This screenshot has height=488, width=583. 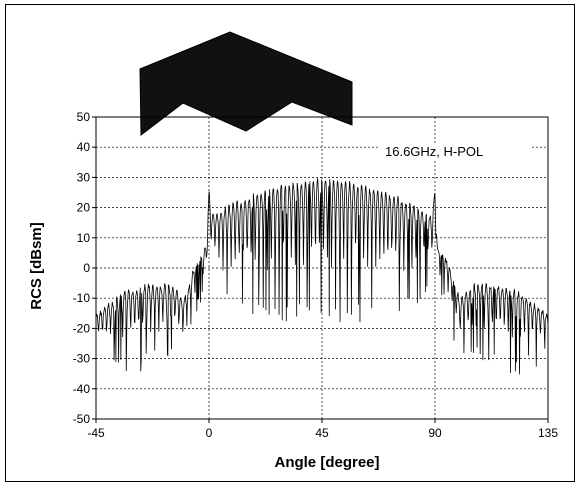 What do you see at coordinates (322, 433) in the screenshot?
I see `x-tick-label: 45` at bounding box center [322, 433].